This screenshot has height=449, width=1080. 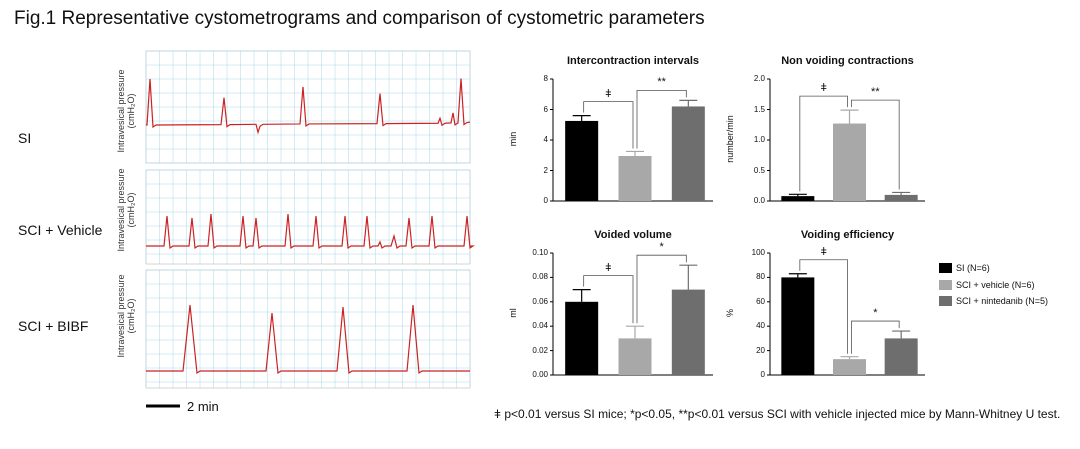 What do you see at coordinates (633, 235) in the screenshot?
I see `chart-title: Voided volume` at bounding box center [633, 235].